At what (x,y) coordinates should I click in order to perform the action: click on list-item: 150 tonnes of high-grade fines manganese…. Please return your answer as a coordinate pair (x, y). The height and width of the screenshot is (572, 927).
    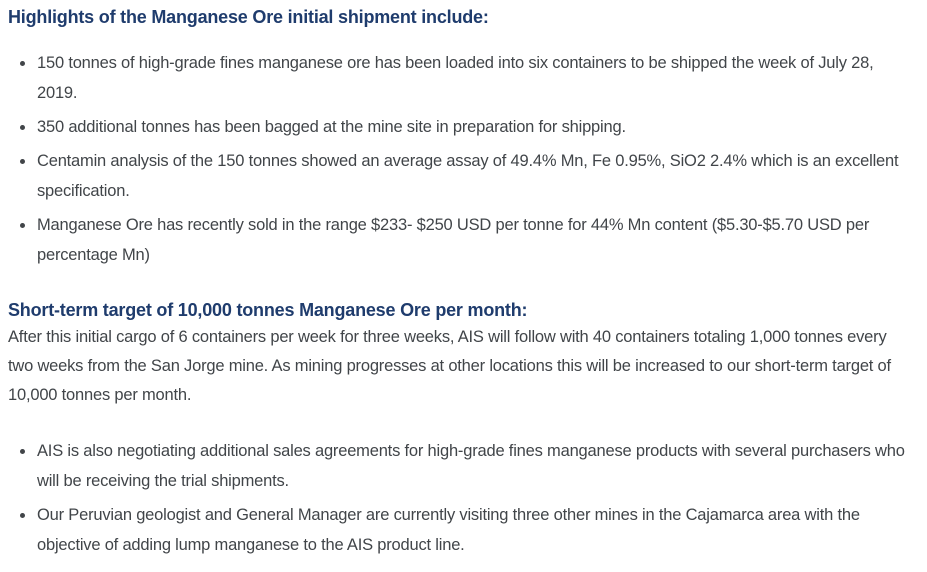
    Looking at the image, I should click on (467, 78).